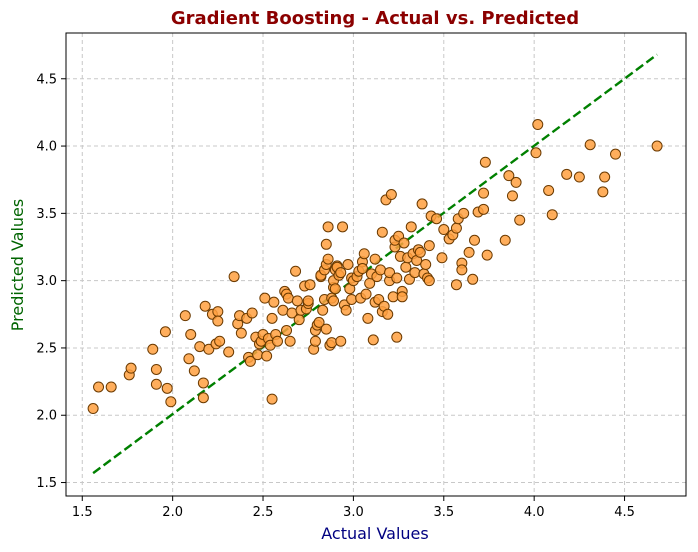  What do you see at coordinates (46, 147) in the screenshot?
I see `y-tick-label: 4.0` at bounding box center [46, 147].